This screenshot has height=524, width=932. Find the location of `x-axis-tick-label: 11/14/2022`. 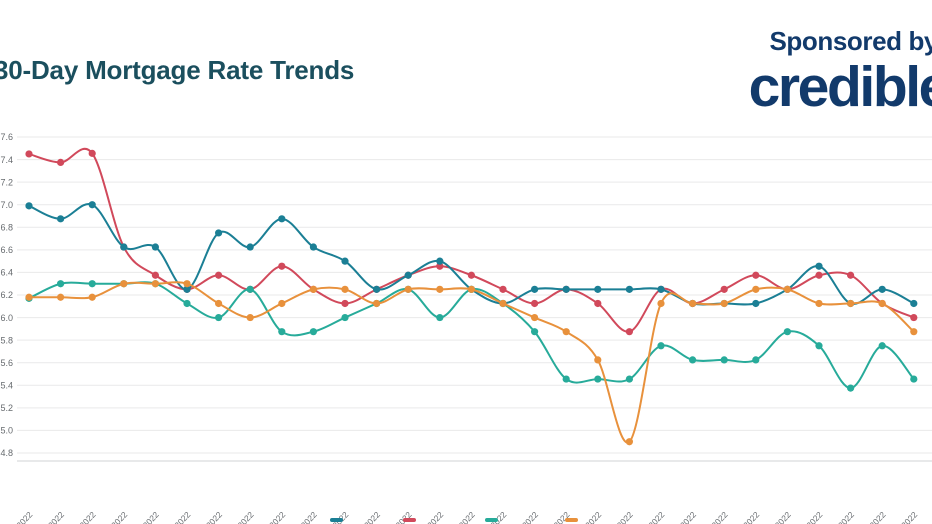

x-axis-tick-label: 11/14/2022 is located at coordinates (206, 516).